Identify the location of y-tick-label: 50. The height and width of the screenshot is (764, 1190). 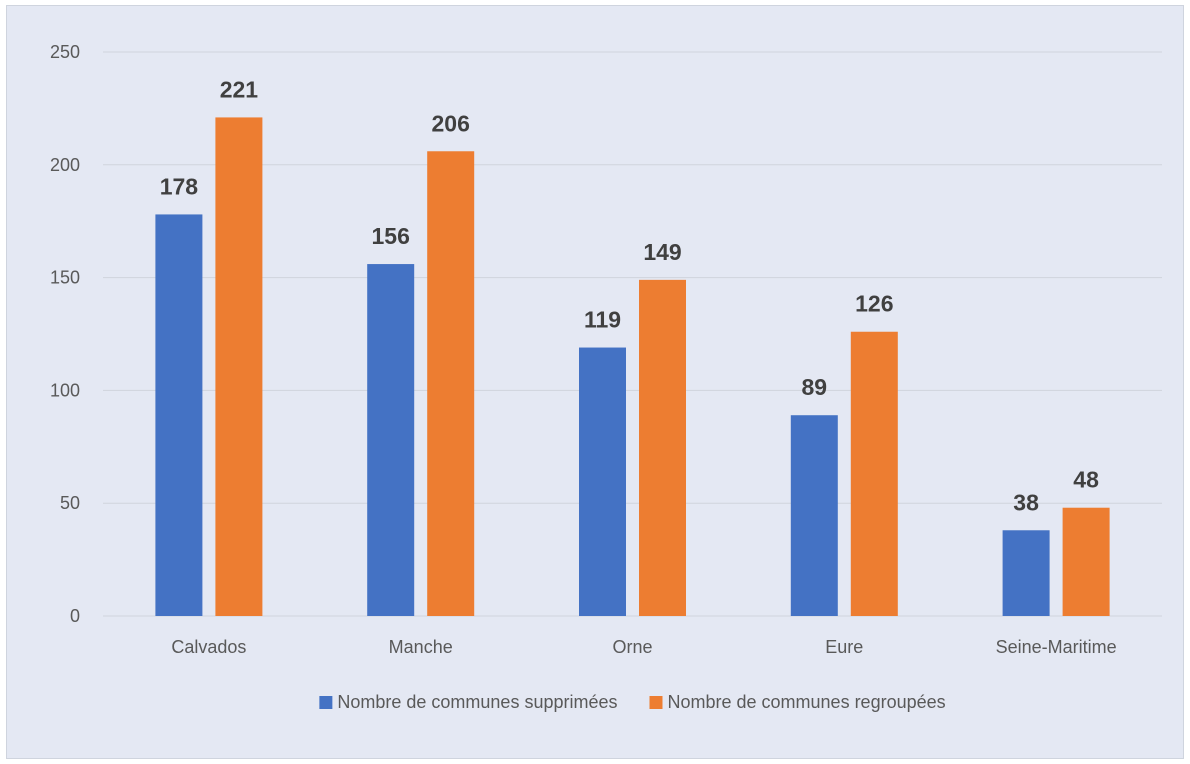
(70, 503).